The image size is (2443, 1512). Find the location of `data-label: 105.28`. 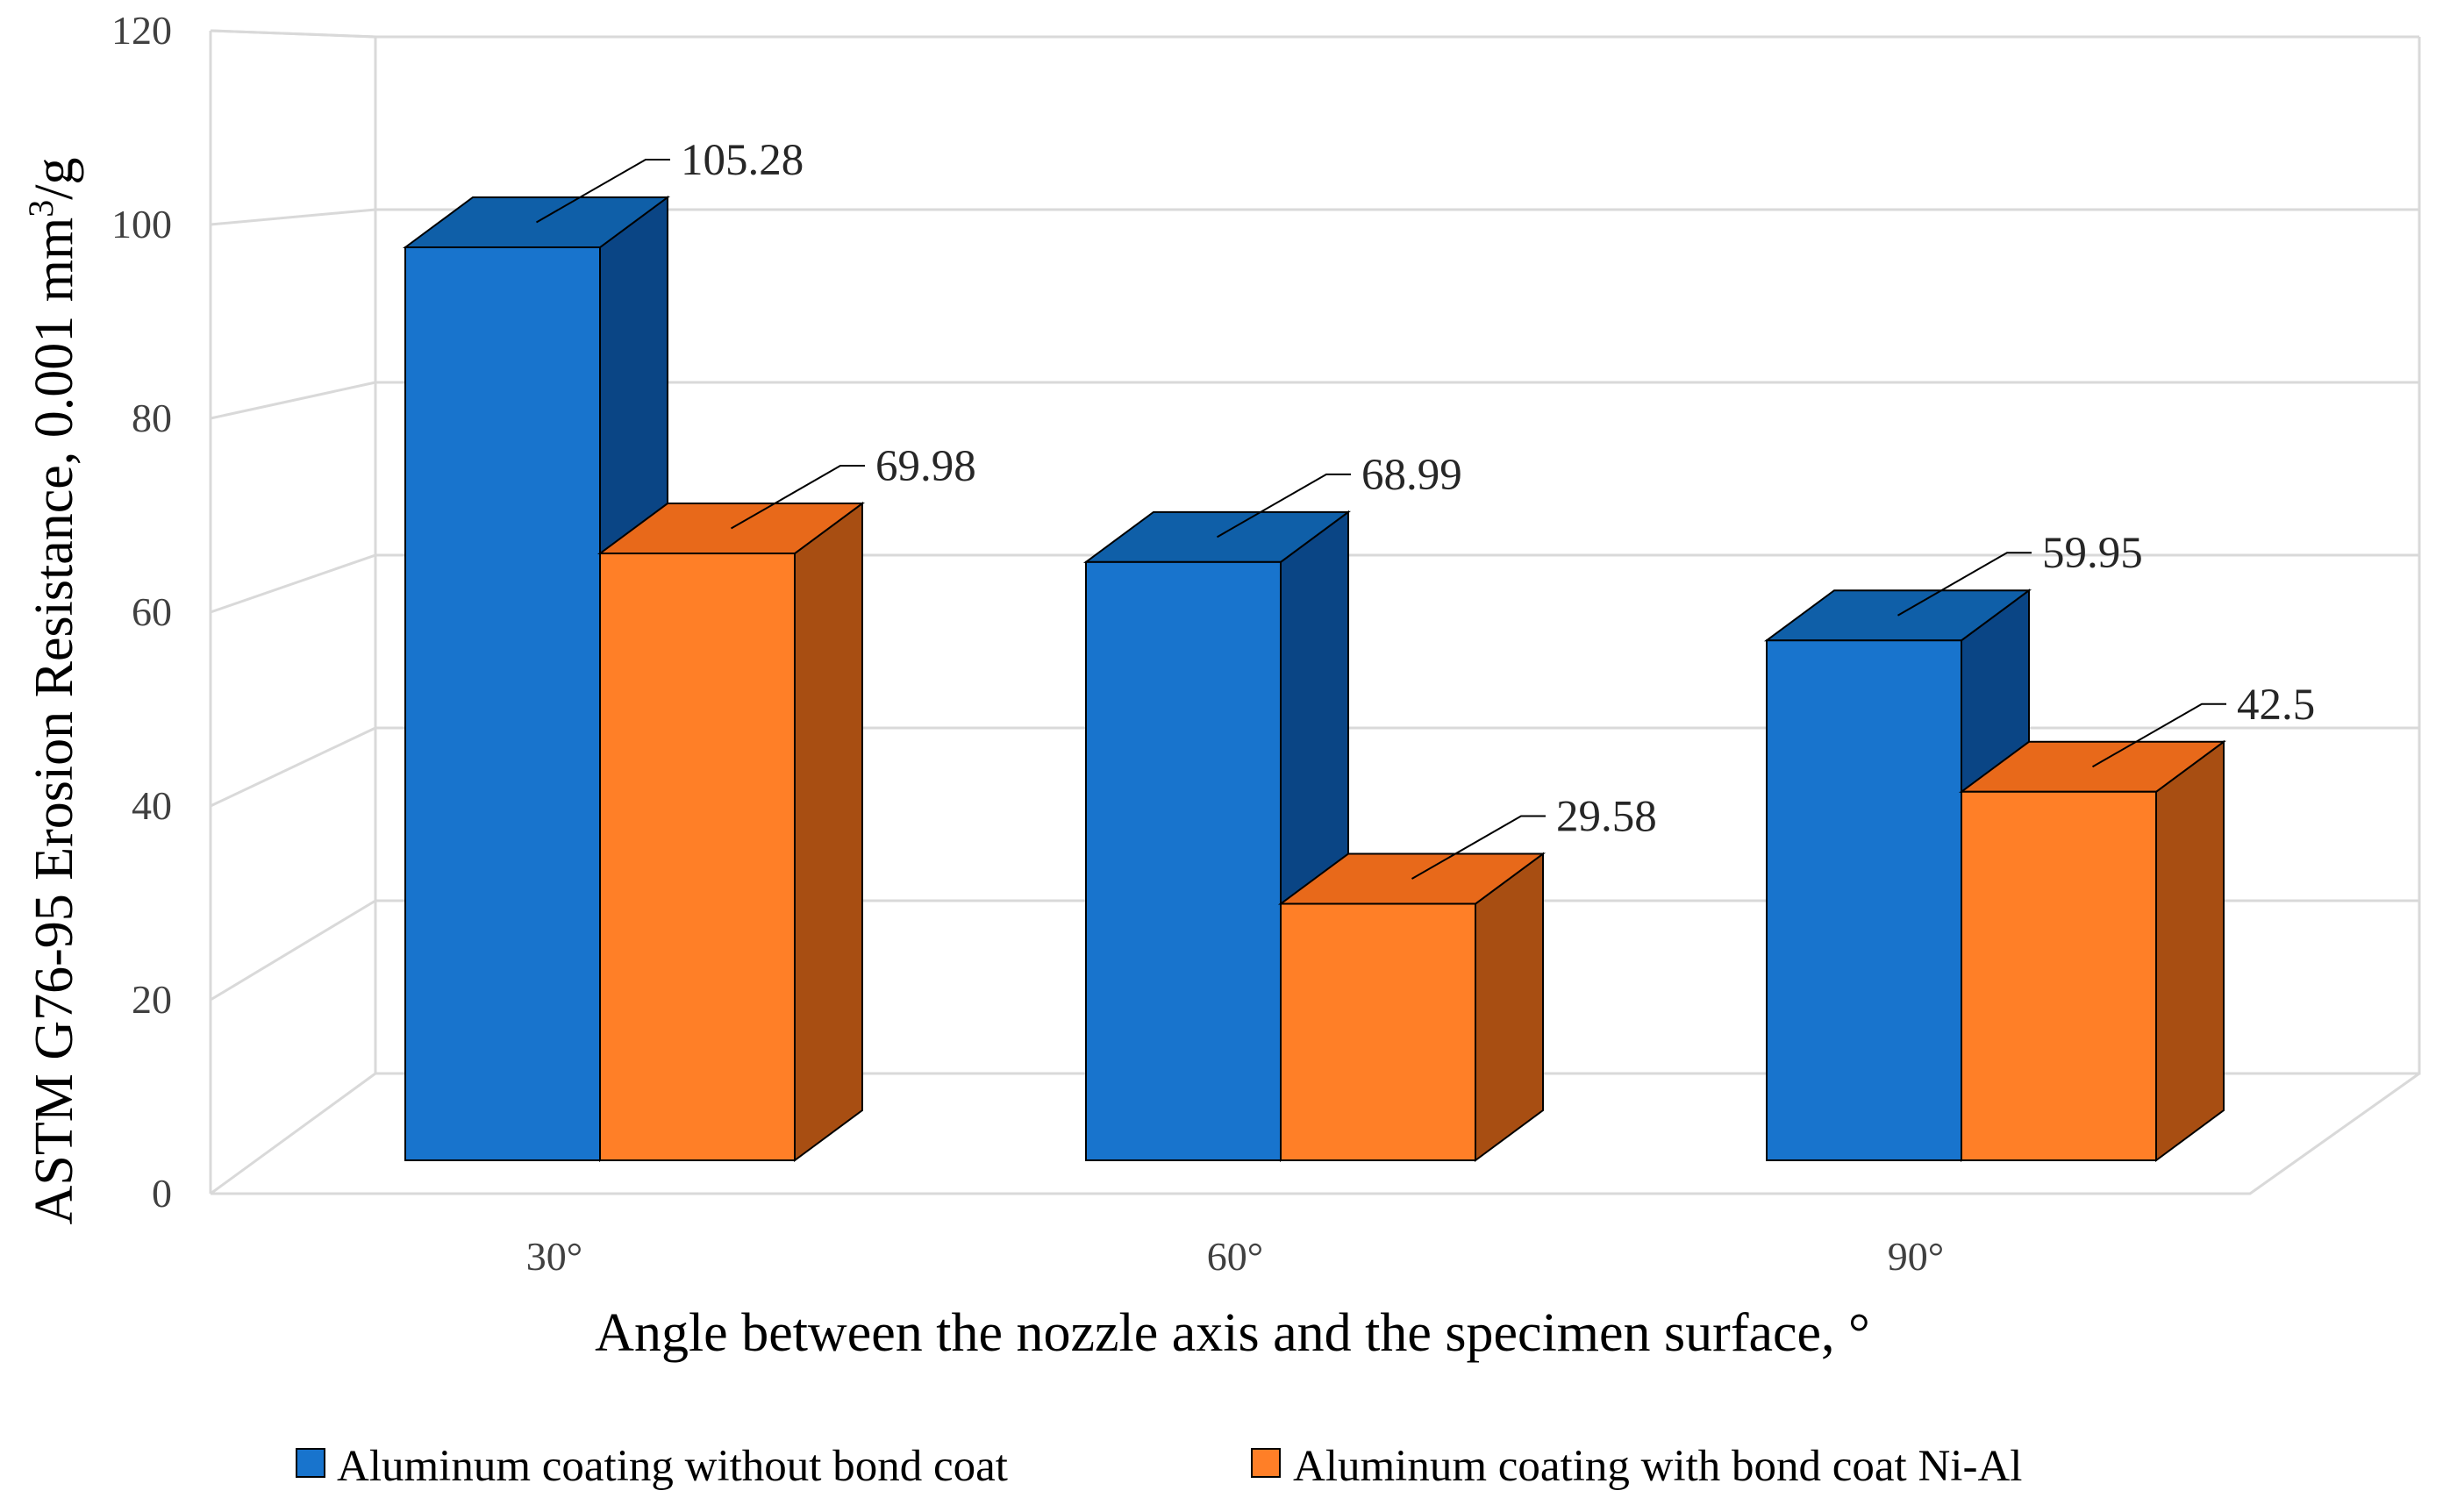

data-label: 105.28 is located at coordinates (742, 160).